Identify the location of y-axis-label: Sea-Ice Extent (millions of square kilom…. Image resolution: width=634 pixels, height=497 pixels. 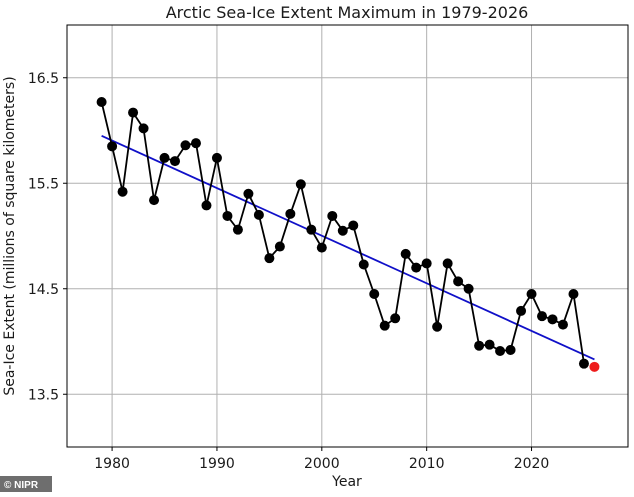
(10, 235).